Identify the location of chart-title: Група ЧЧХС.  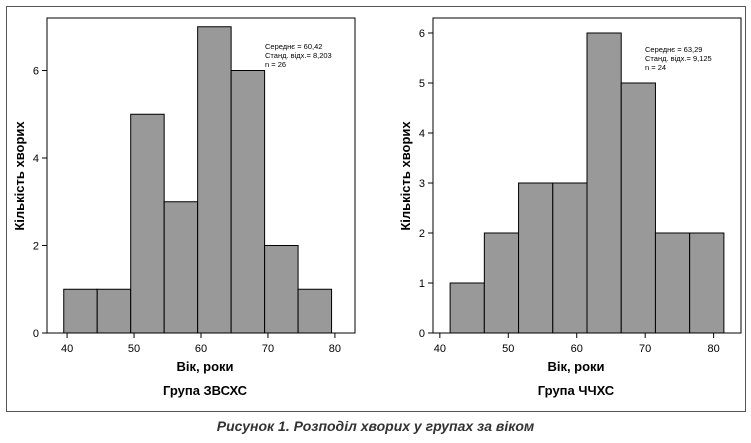
(576, 390).